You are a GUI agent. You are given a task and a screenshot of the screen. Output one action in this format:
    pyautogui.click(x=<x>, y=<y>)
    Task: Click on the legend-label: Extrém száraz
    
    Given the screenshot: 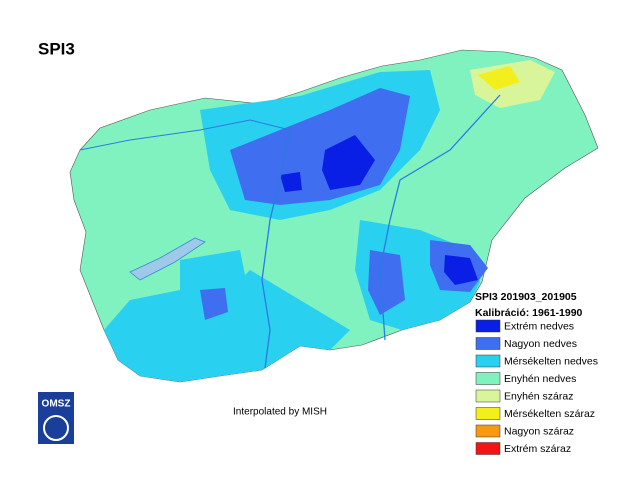 What is the action you would take?
    pyautogui.click(x=537, y=449)
    